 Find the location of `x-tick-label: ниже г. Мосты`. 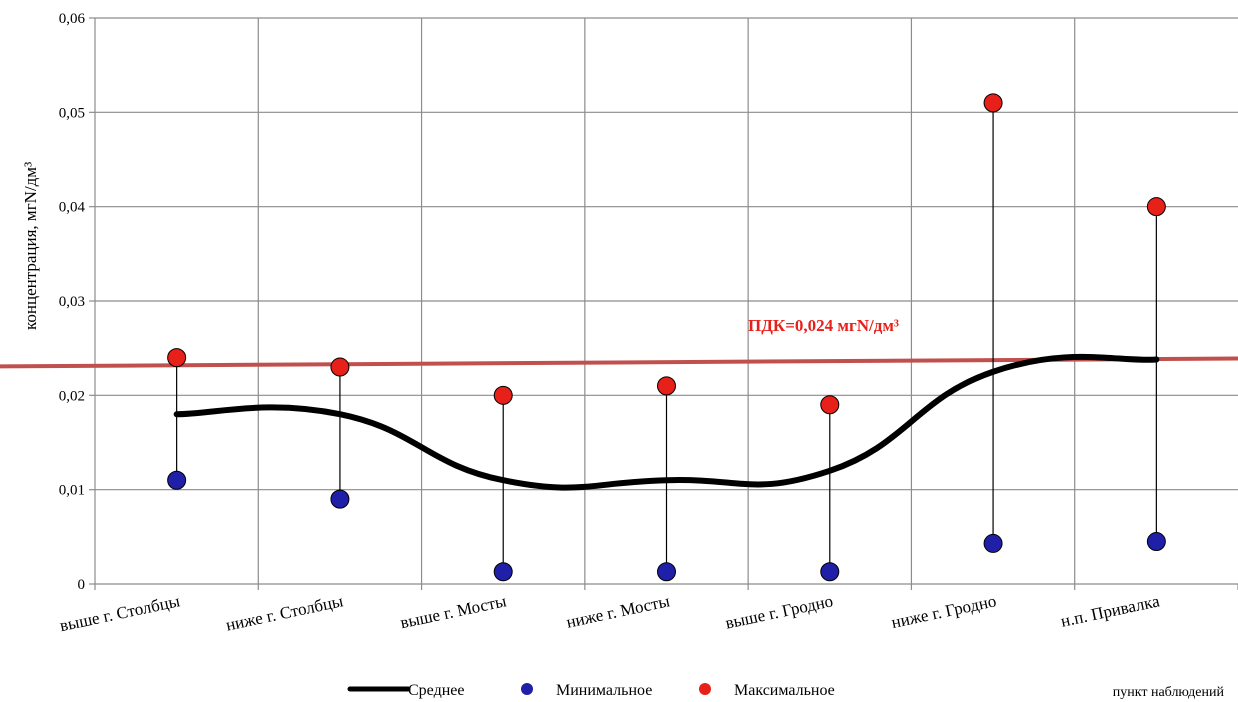

x-tick-label: ниже г. Мосты is located at coordinates (618, 611).